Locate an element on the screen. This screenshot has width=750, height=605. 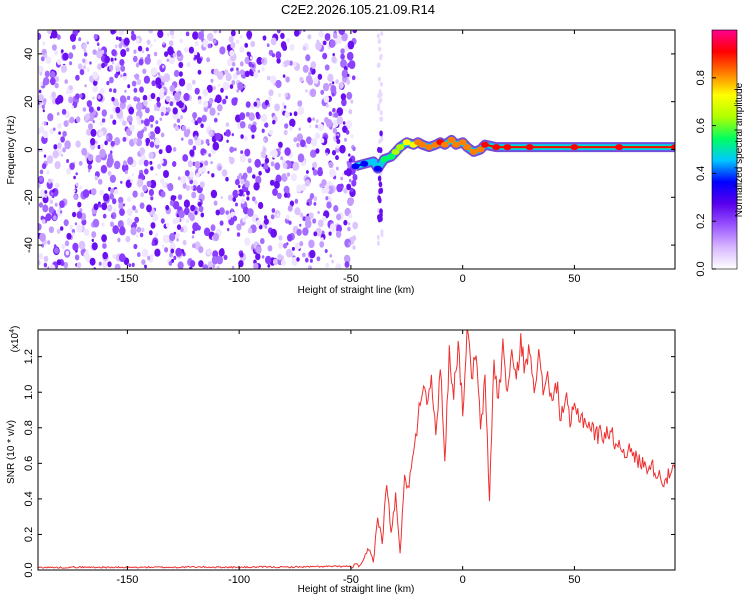
colorbar-ticks: 0.0 0.2 0.4 0.6 0.8 is located at coordinates (705, 173).